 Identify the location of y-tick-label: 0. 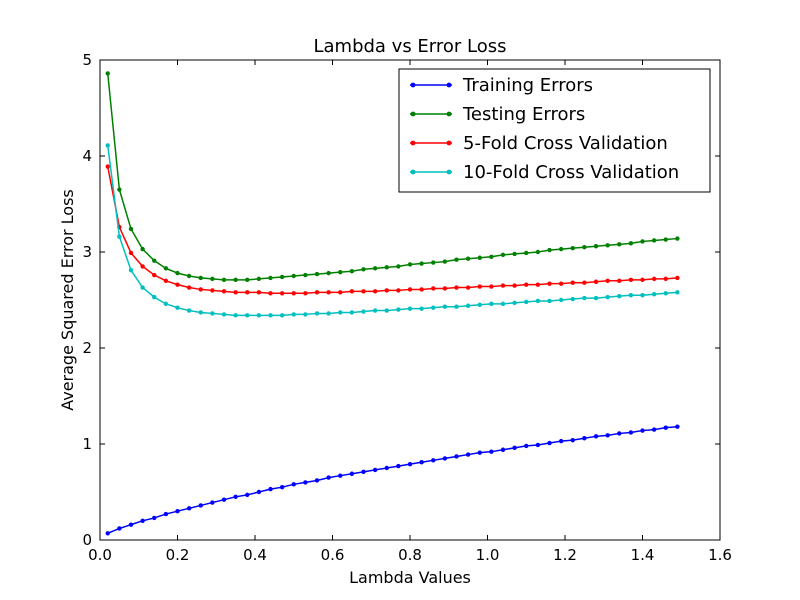
(87, 540).